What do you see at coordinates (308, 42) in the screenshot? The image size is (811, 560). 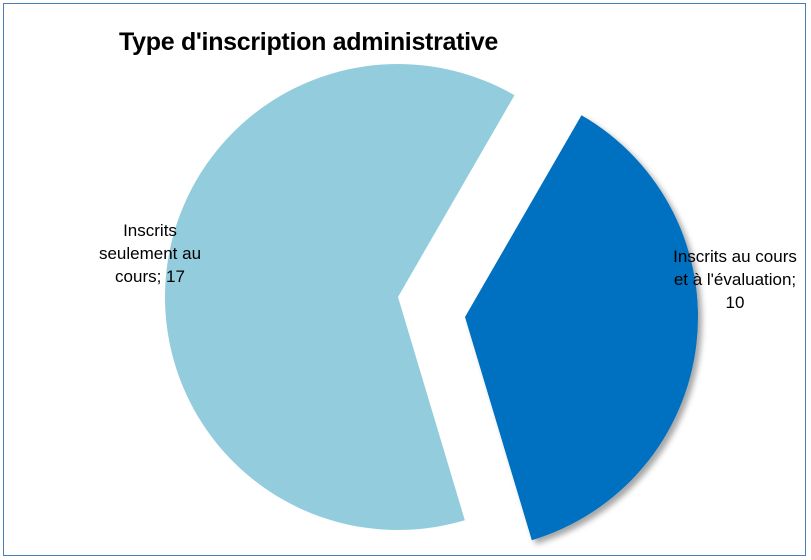 I see `chart-title: Type d'inscription administrative` at bounding box center [308, 42].